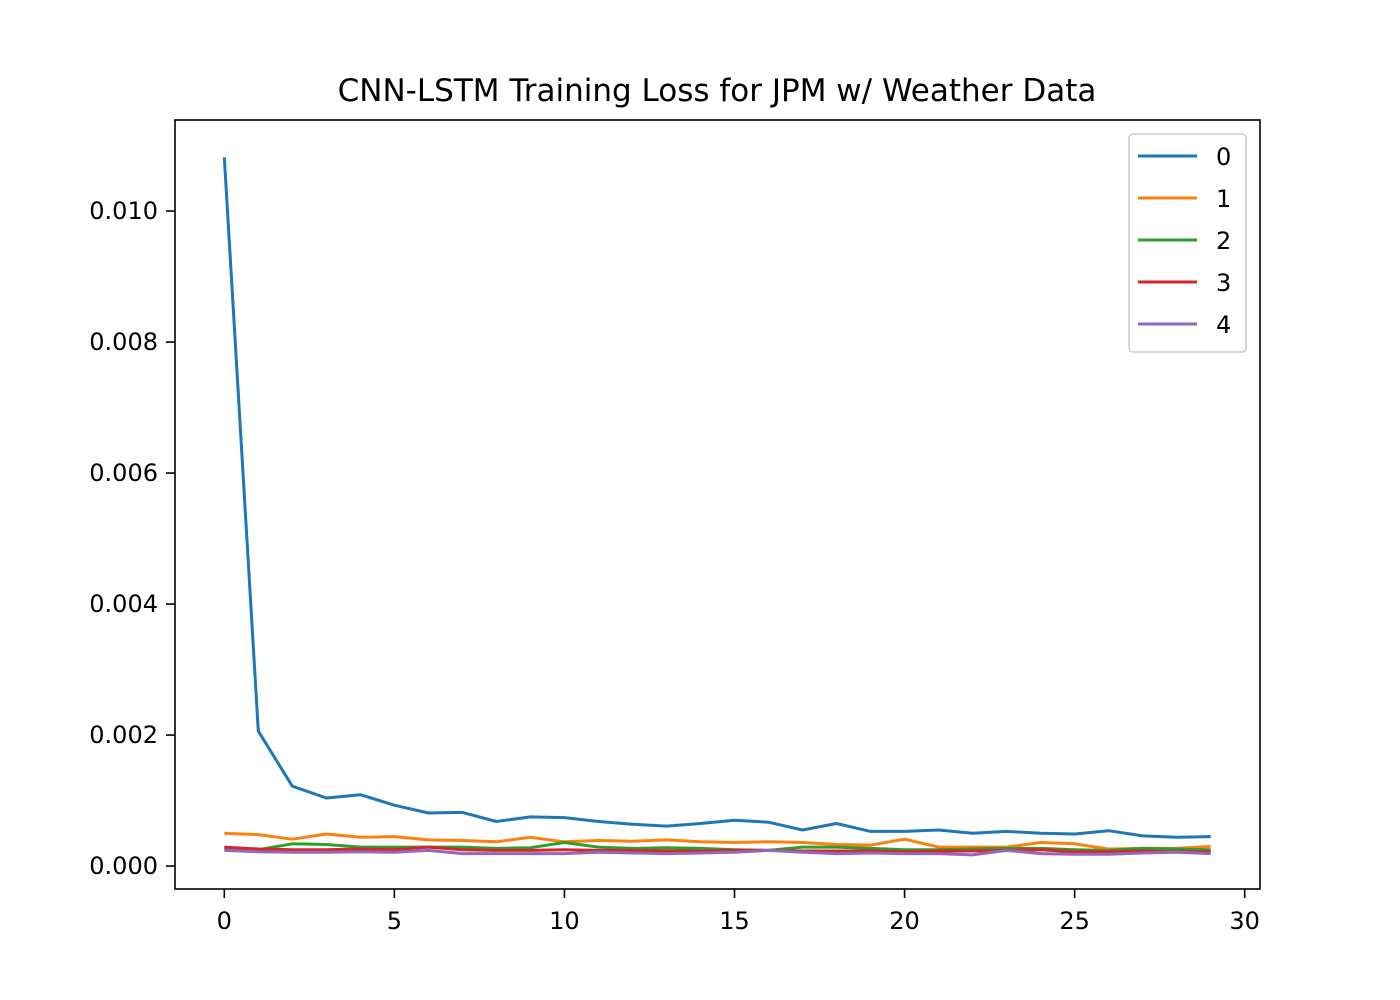  What do you see at coordinates (1223, 157) in the screenshot?
I see `legend-label-0: 0` at bounding box center [1223, 157].